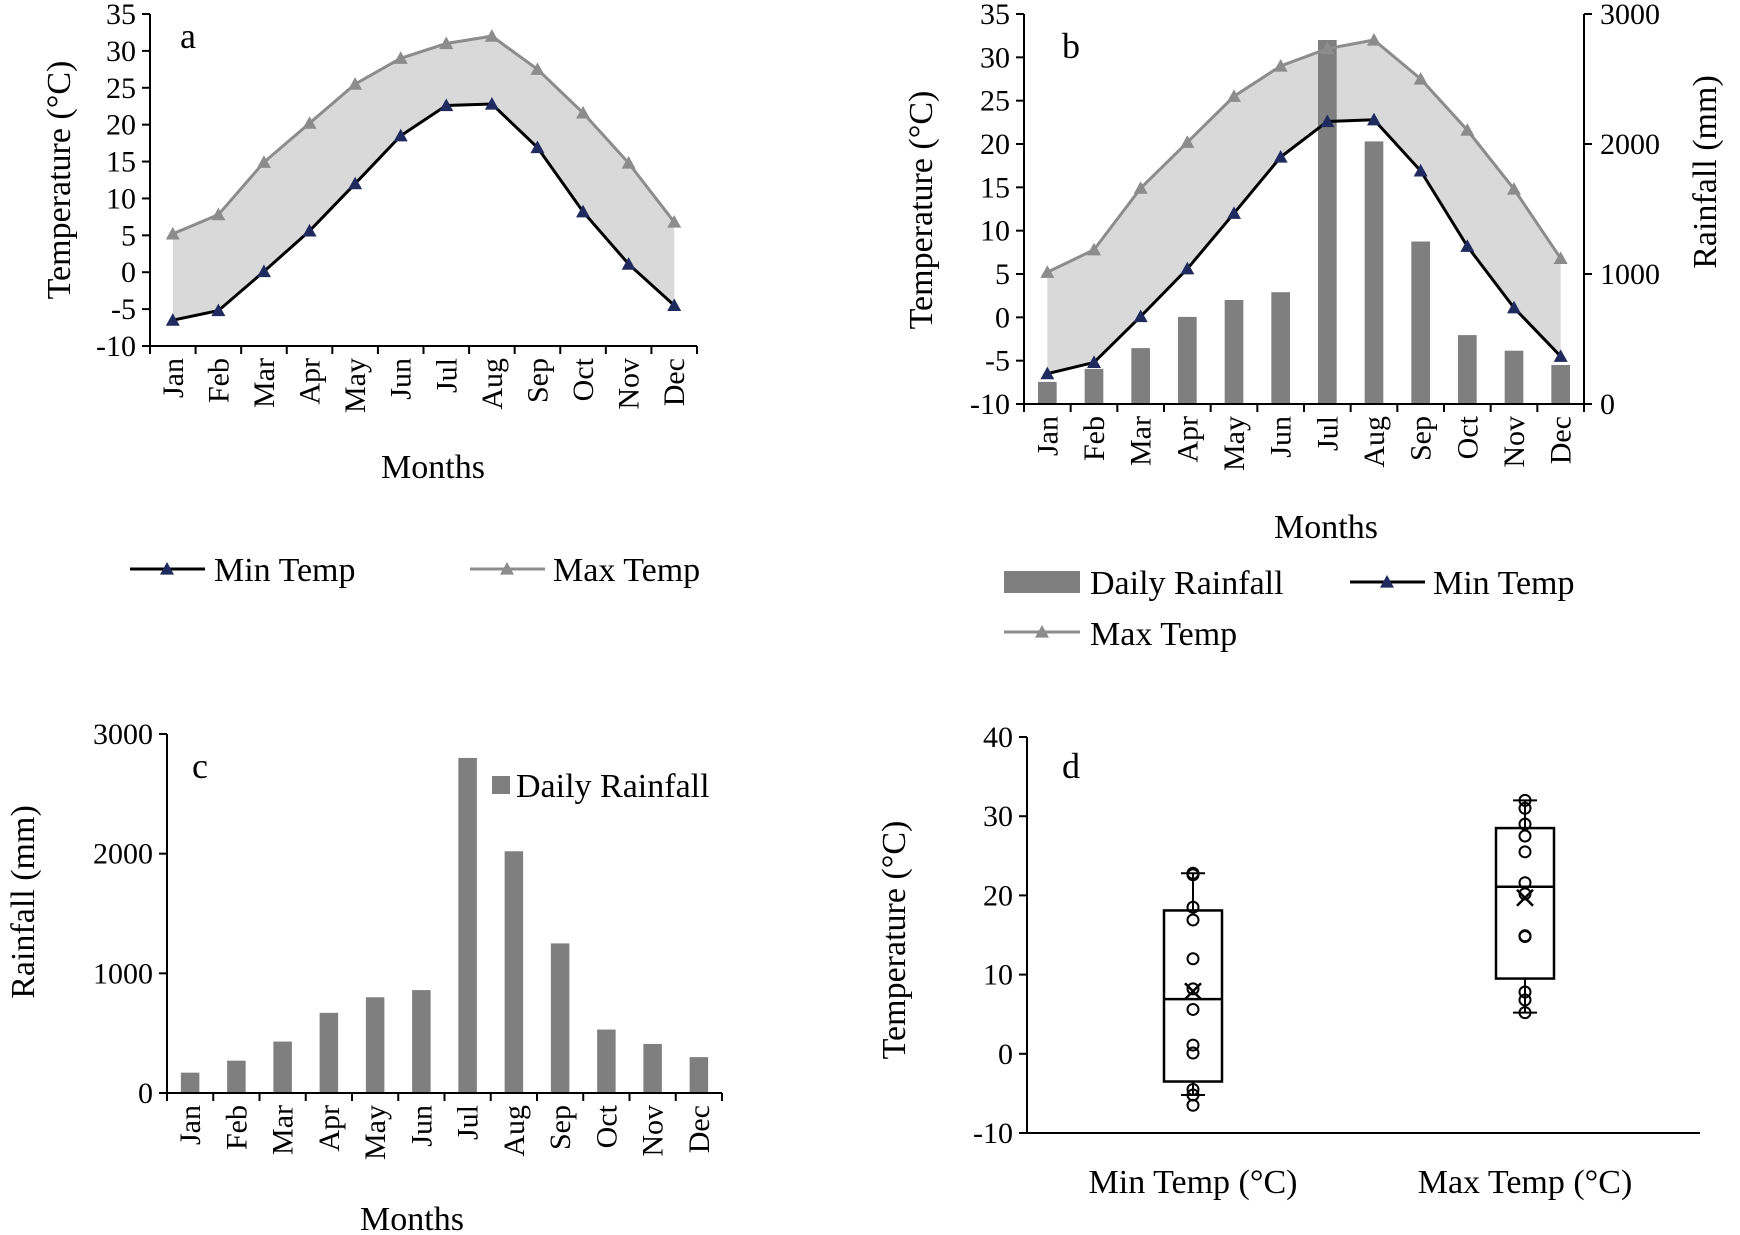 This screenshot has width=1740, height=1235. Describe the element at coordinates (1234, 352) in the screenshot. I see `panel-b-rainfall-bar-may` at that location.